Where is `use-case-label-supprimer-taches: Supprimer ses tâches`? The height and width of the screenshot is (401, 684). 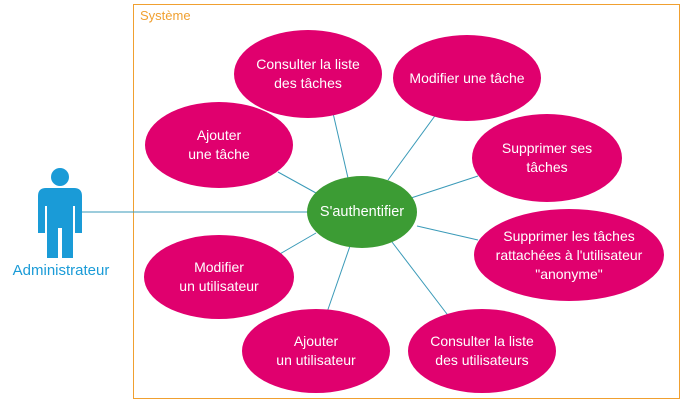
use-case-label-supprimer-taches: Supprimer ses tâches is located at coordinates (547, 157).